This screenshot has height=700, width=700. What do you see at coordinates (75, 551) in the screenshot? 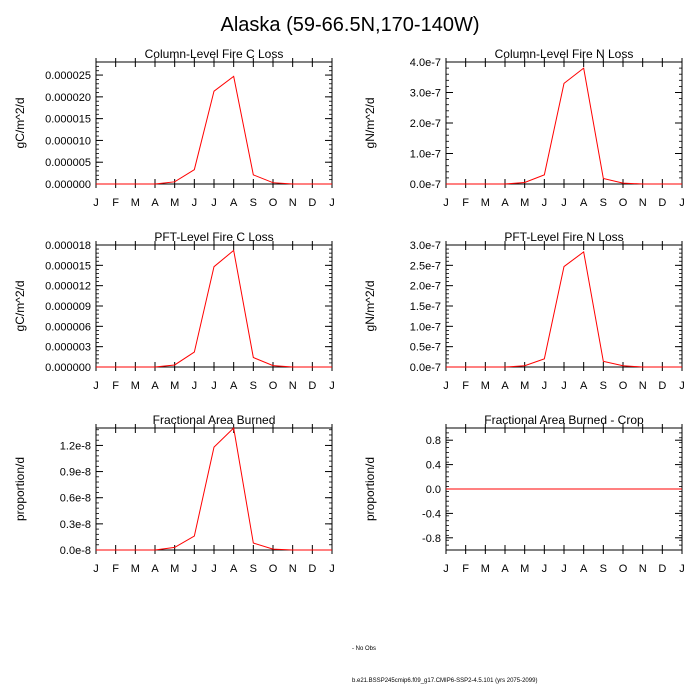
I see `y-tick-label: 0.0e-8` at bounding box center [75, 551].